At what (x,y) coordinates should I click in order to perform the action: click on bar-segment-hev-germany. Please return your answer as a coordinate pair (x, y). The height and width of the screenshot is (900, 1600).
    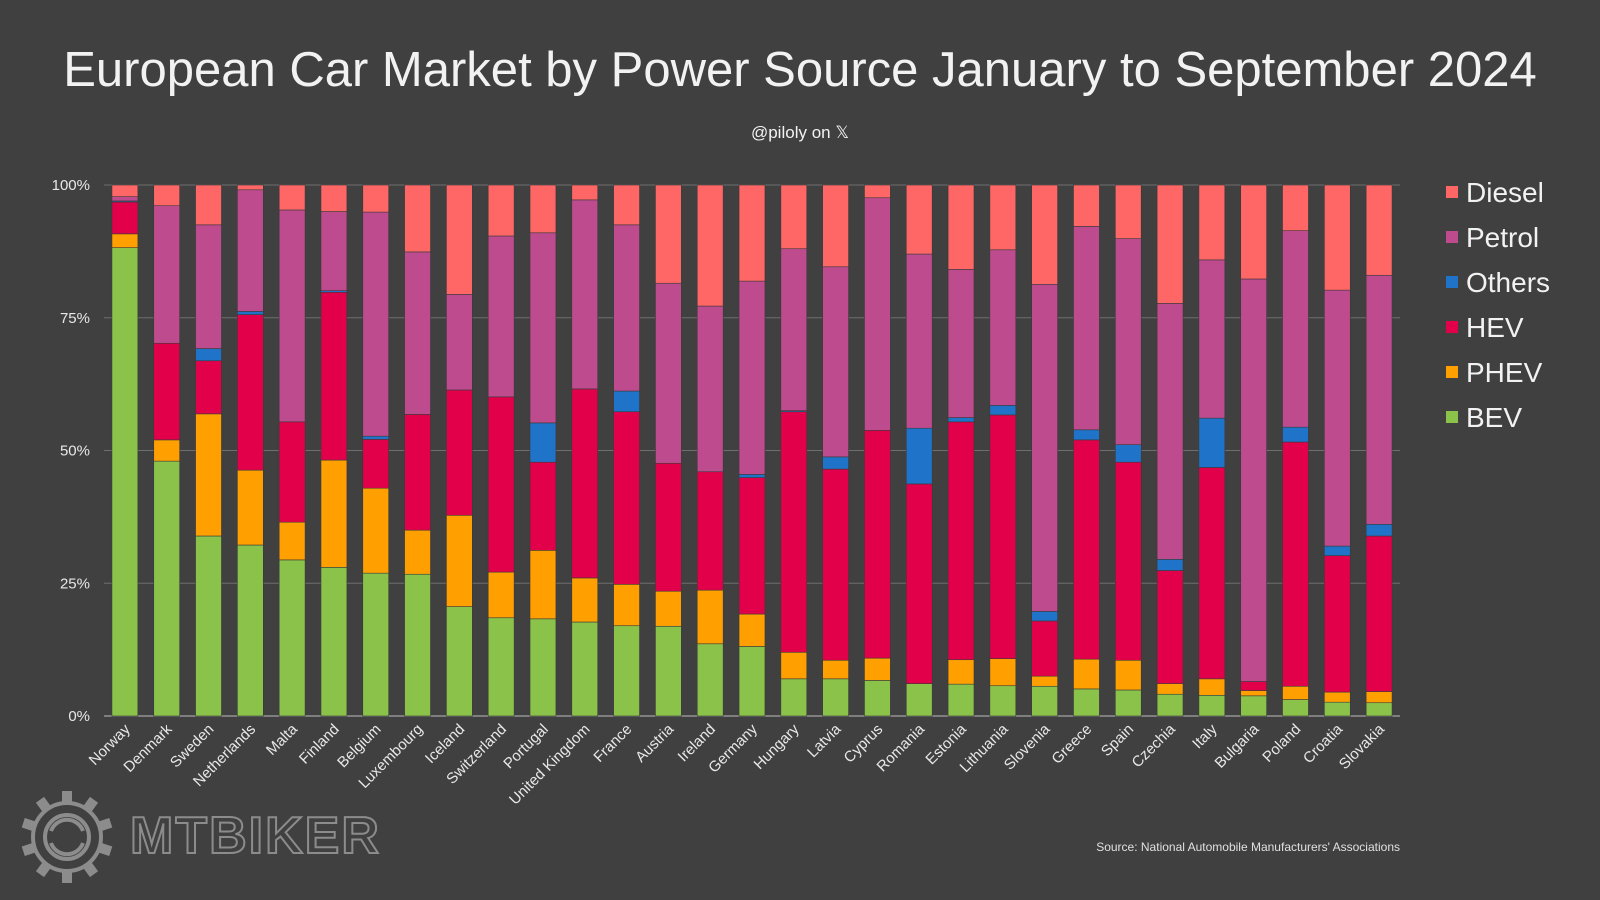
    Looking at the image, I should click on (752, 546).